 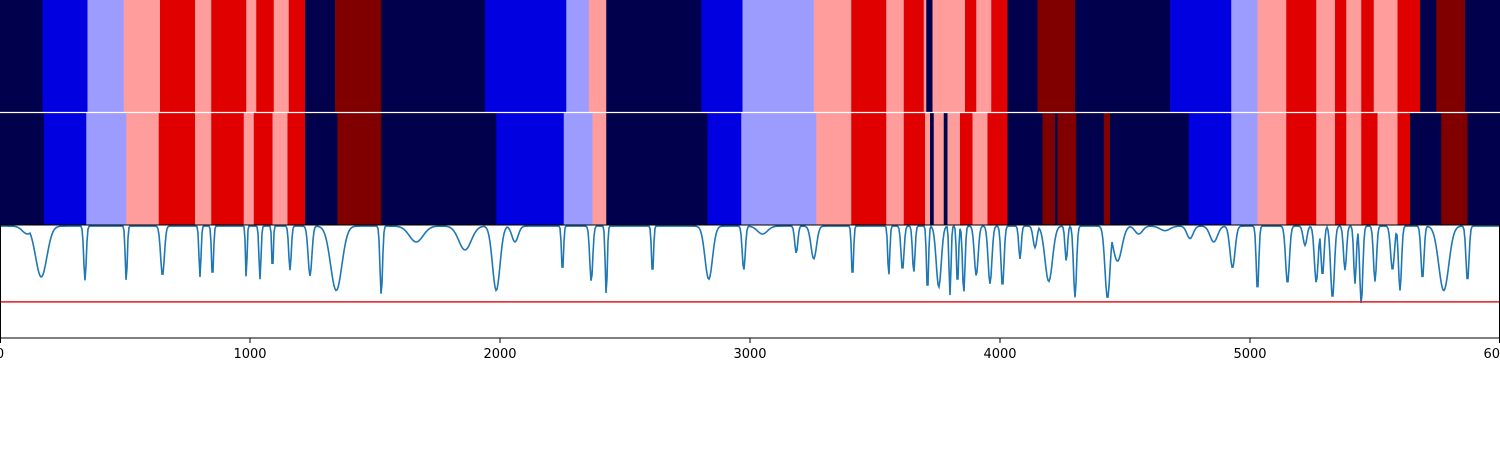 I want to click on x-tick-label: 4000, so click(x=999, y=354).